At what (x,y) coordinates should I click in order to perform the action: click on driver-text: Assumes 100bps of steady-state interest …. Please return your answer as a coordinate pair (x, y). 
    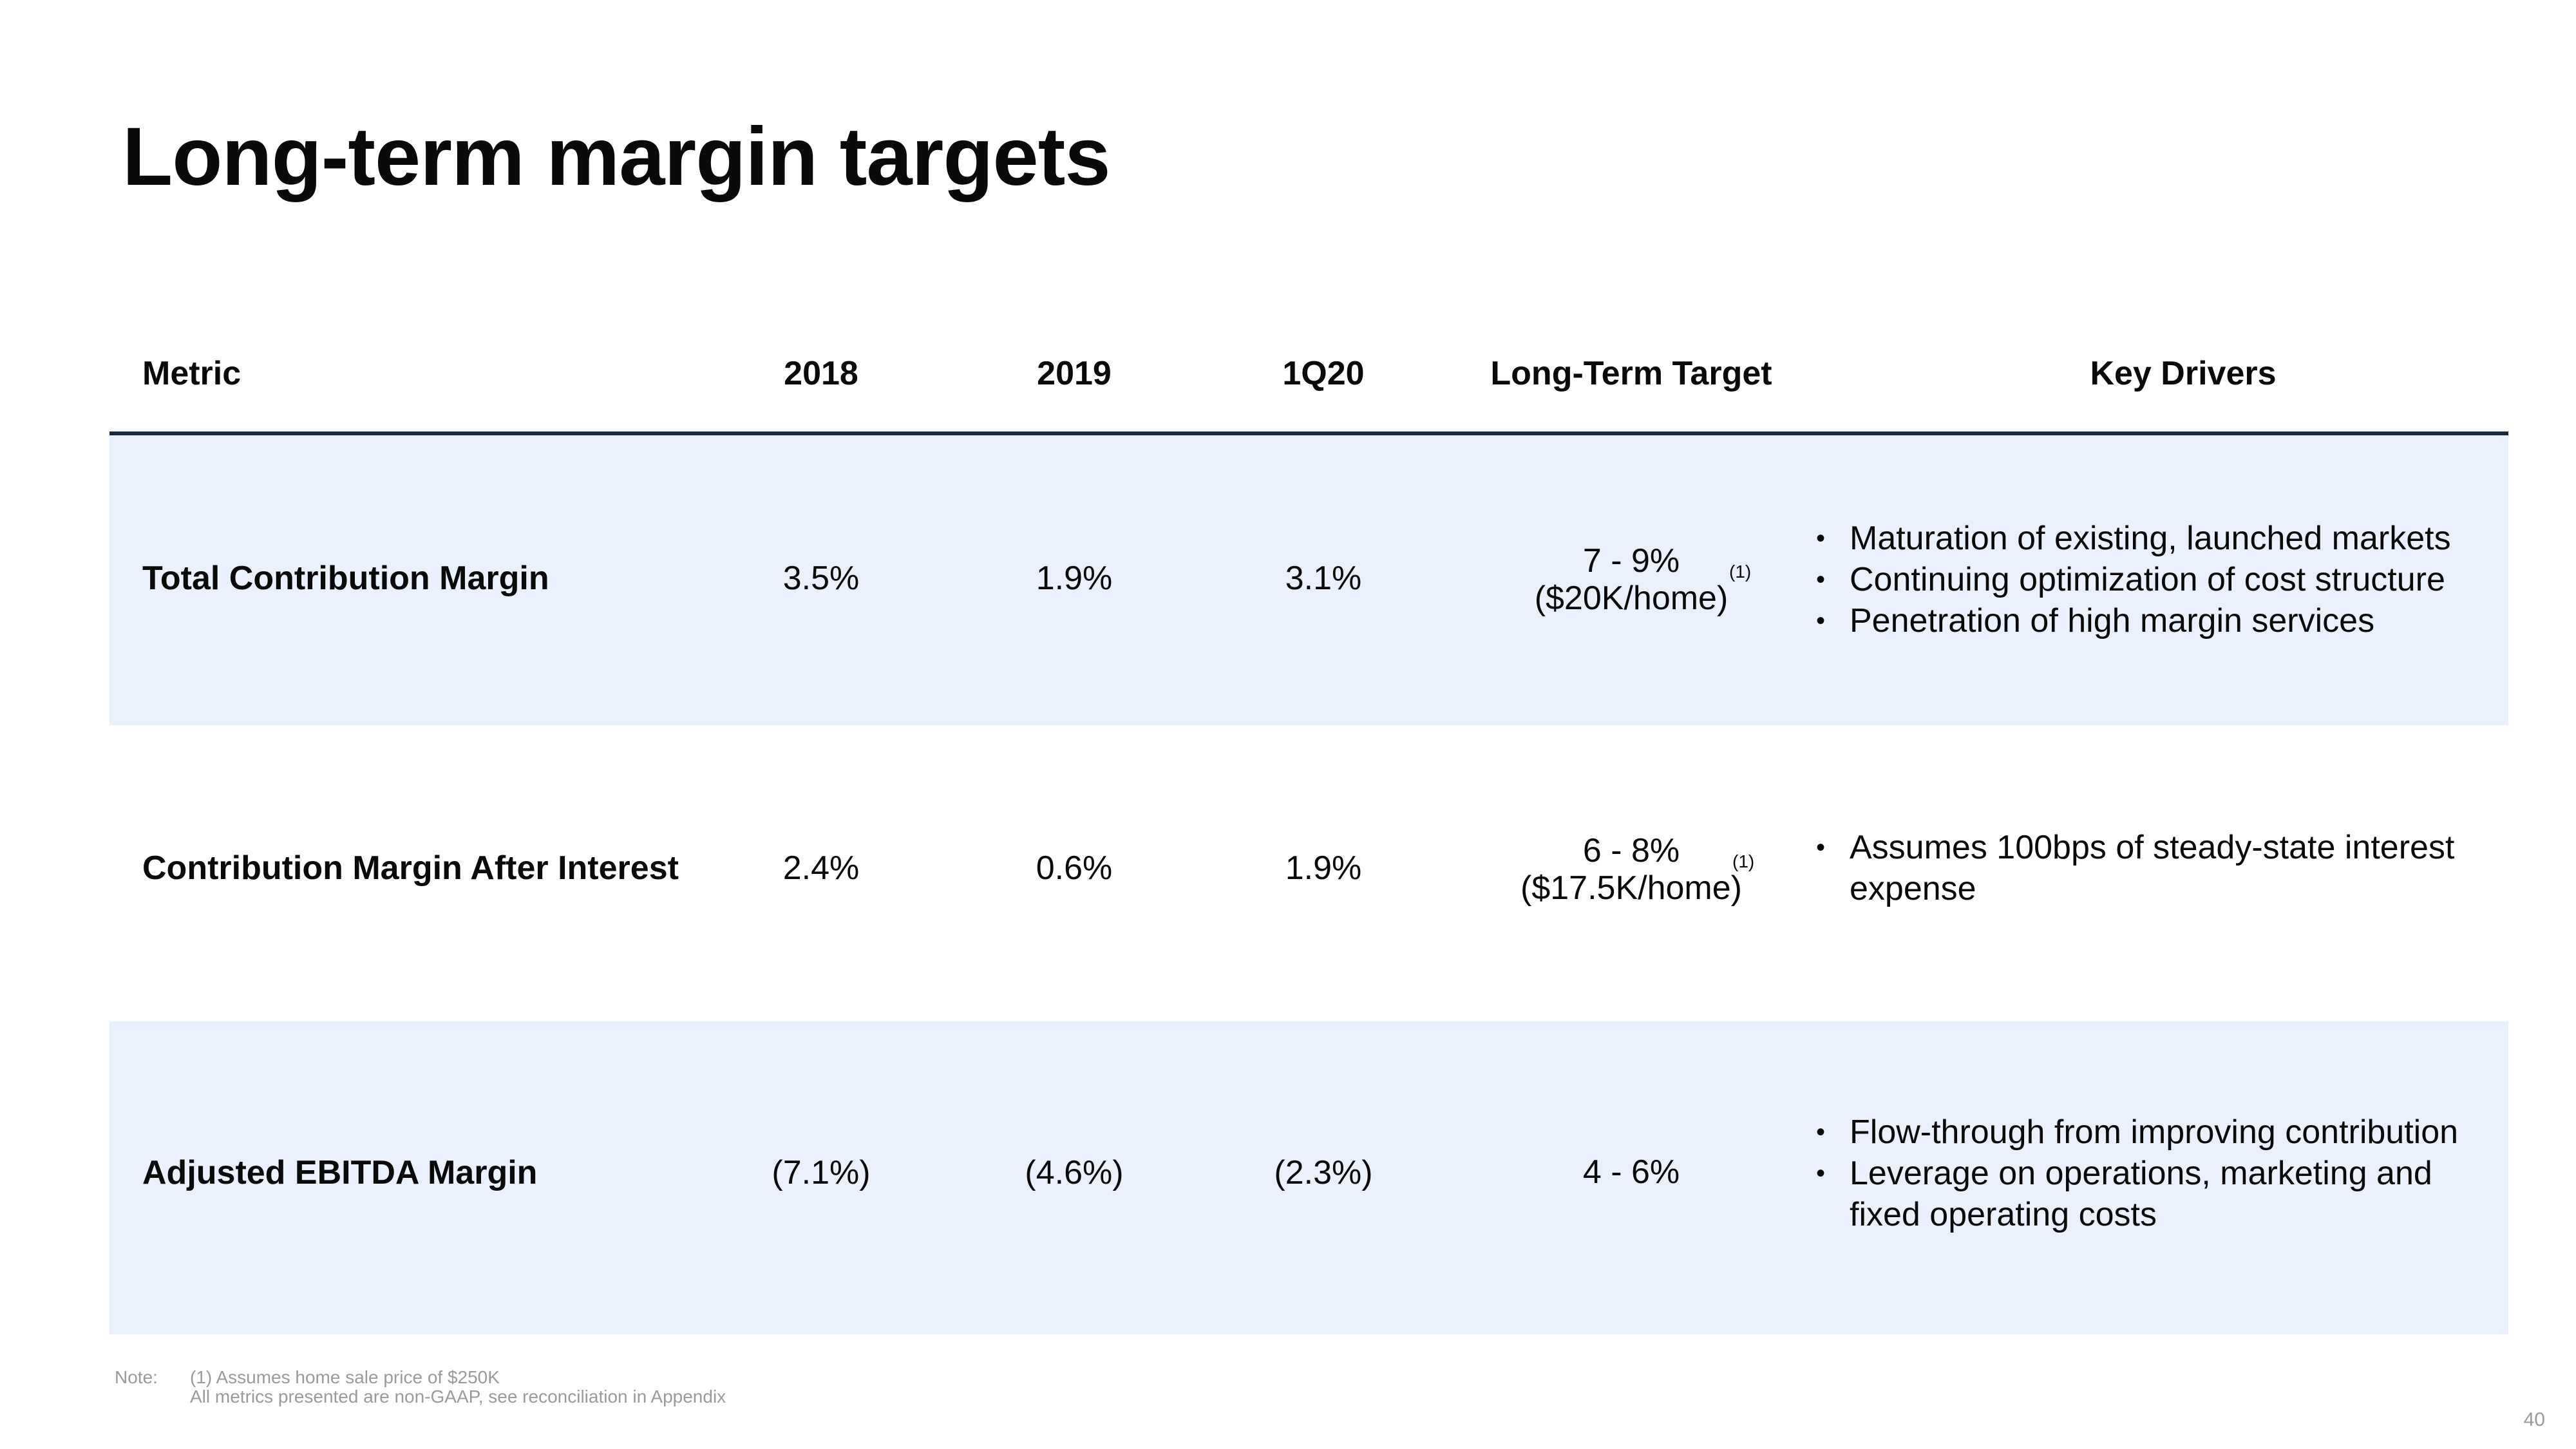
    Looking at the image, I should click on (2152, 868).